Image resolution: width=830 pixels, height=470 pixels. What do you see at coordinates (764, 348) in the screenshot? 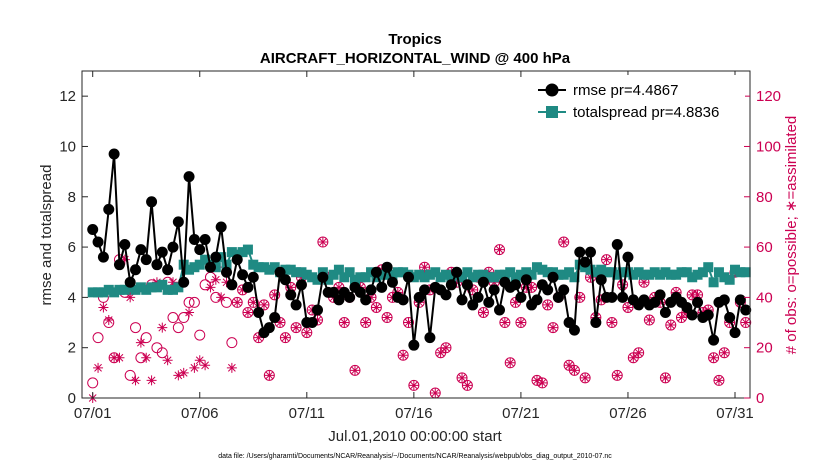
I see `y2-tick-label: 20` at bounding box center [764, 348].